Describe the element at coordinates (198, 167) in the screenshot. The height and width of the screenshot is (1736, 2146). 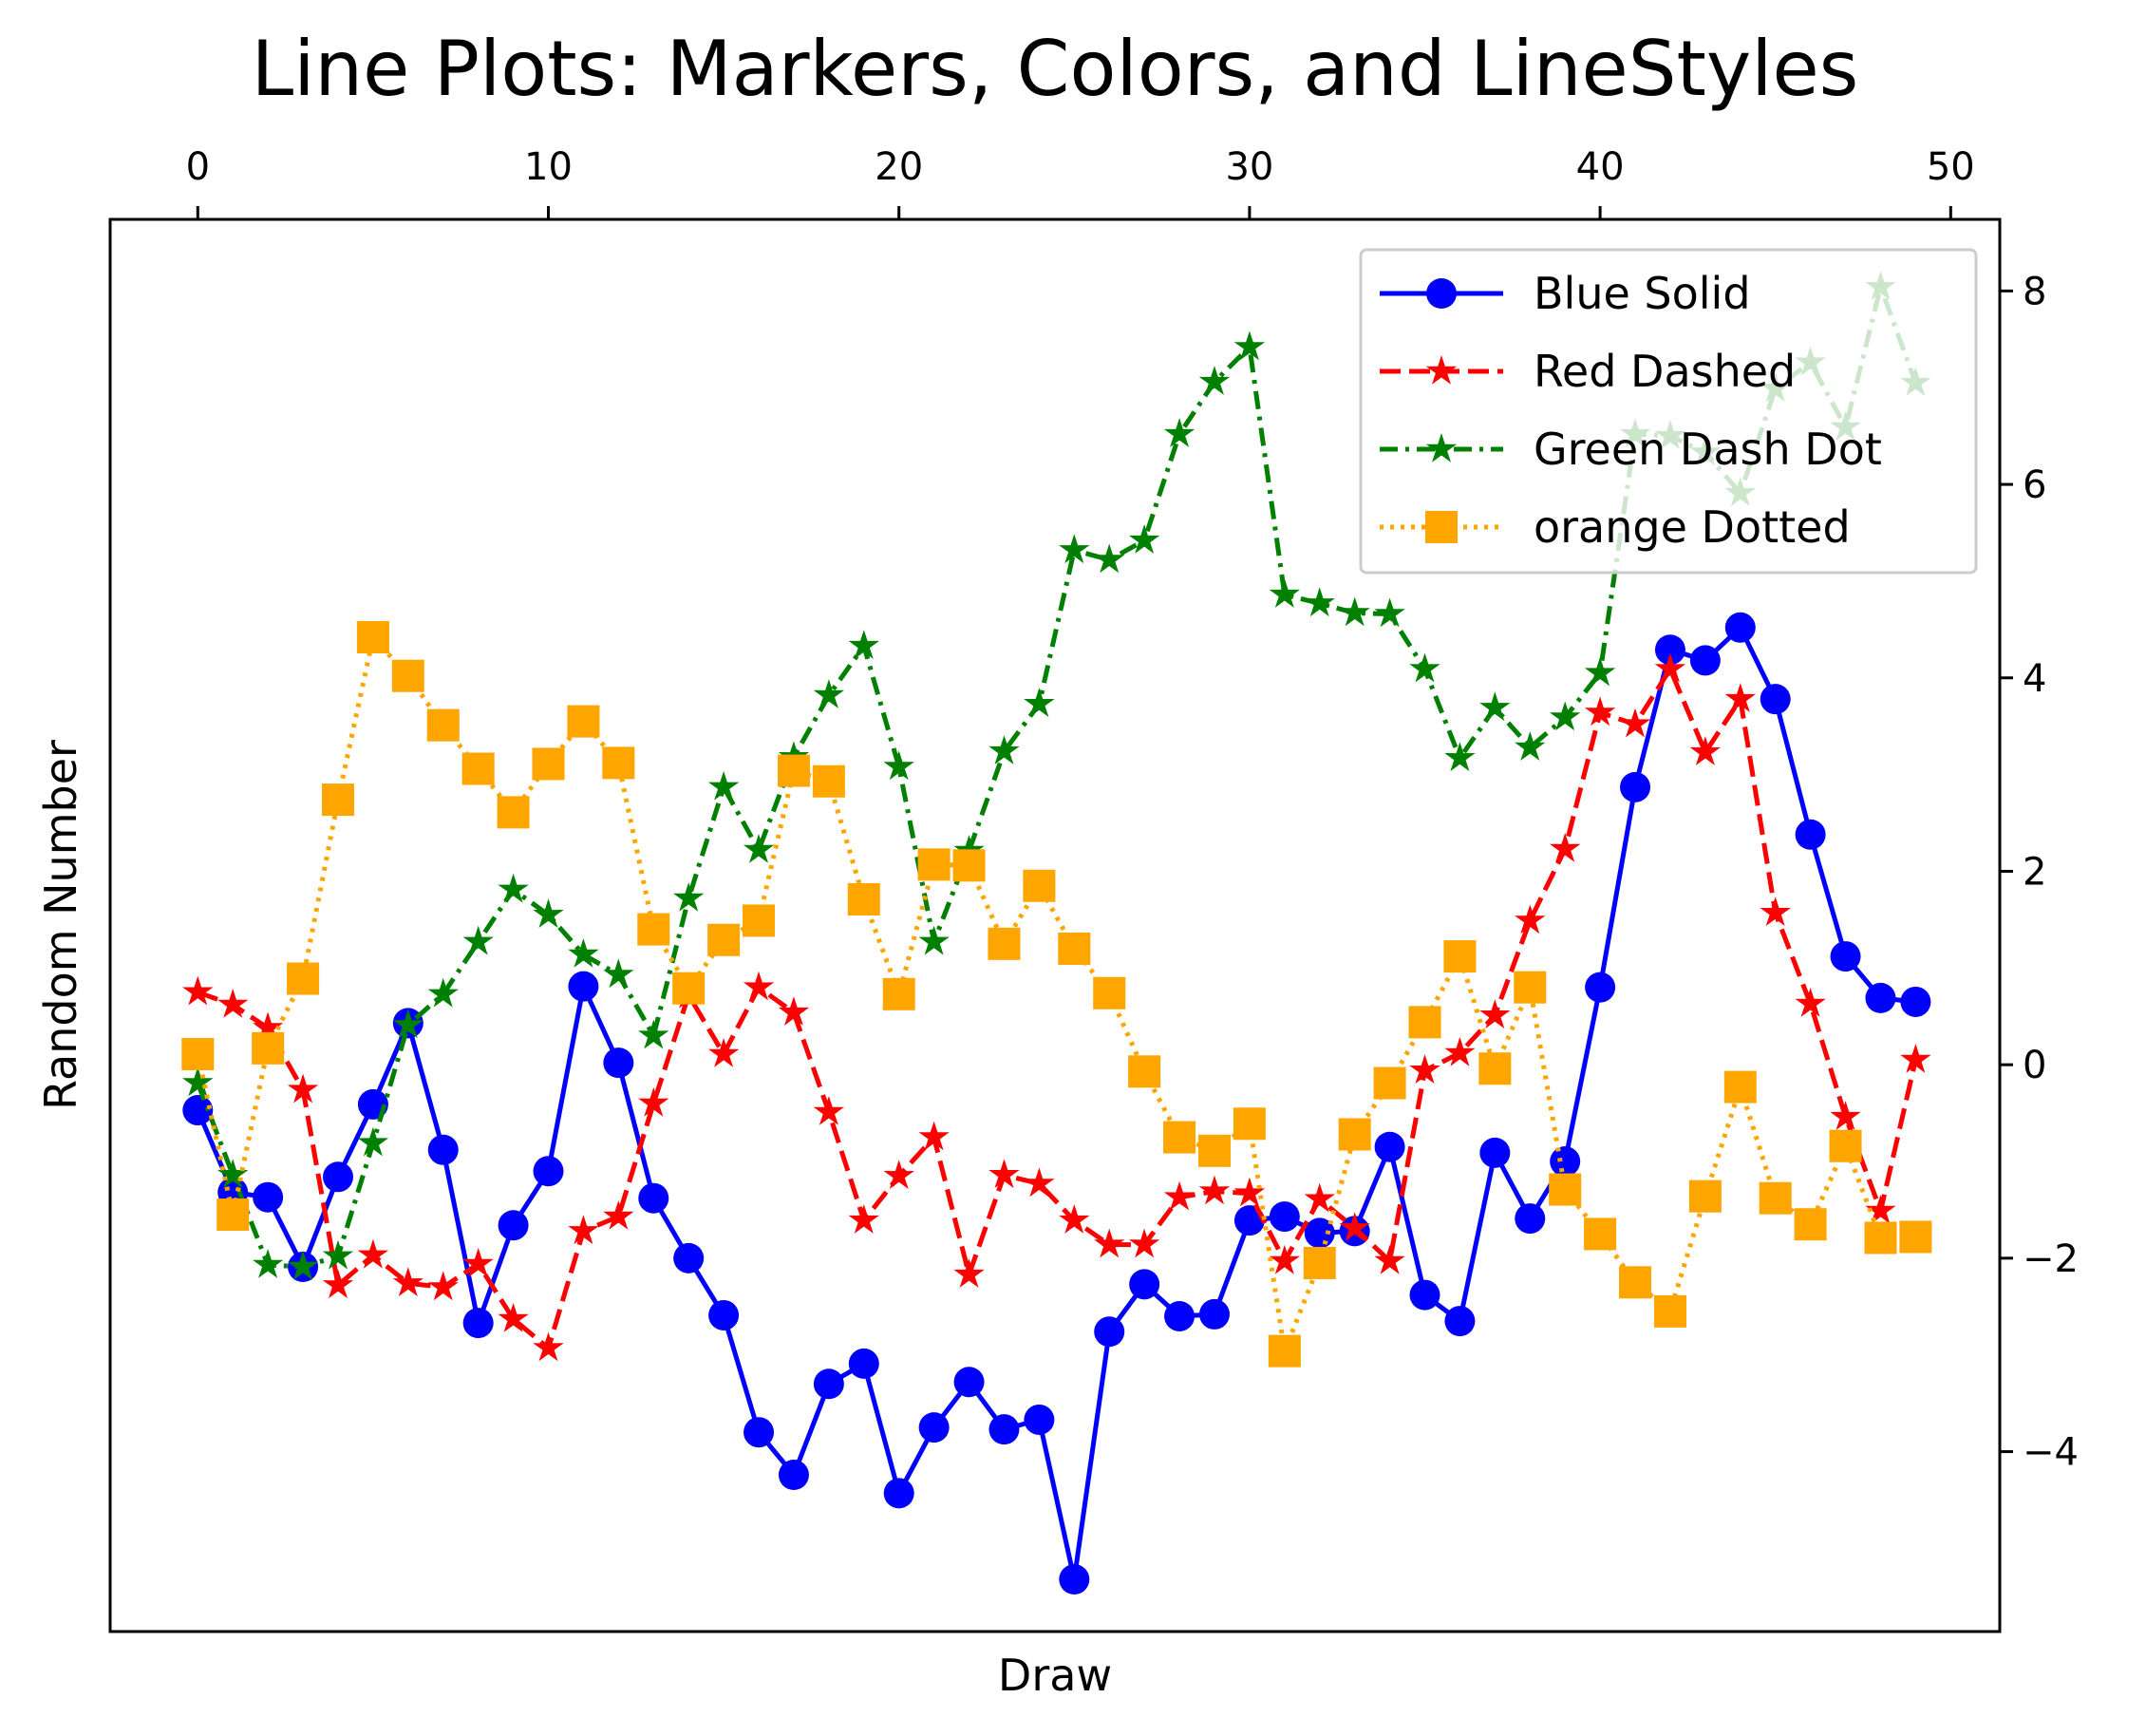
I see `x-tick-label: 0` at that location.